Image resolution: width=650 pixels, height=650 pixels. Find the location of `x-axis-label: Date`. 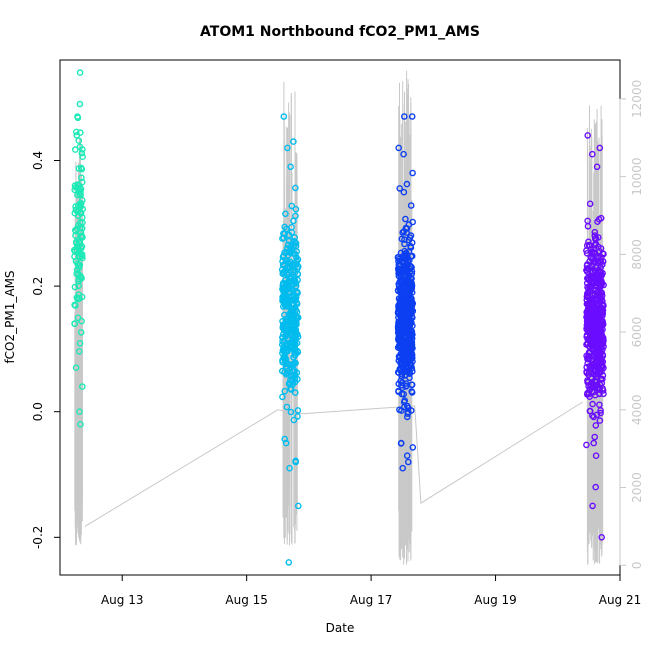

x-axis-label: Date is located at coordinates (340, 628).